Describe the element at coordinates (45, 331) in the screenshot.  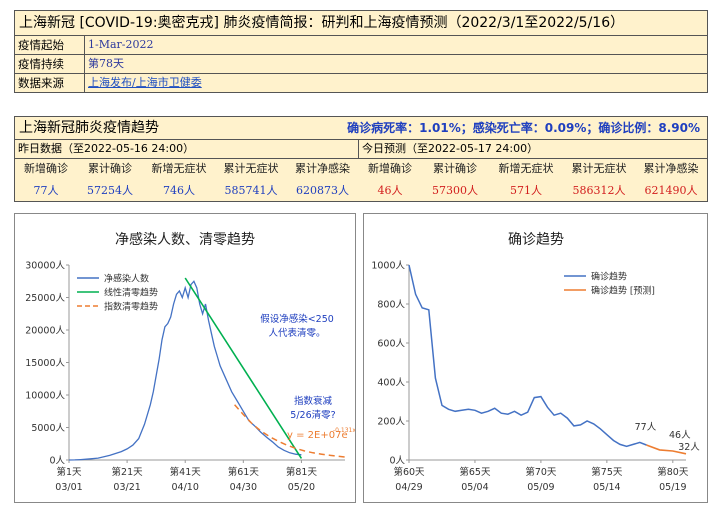
I see `y-tick-label: 20000人` at that location.